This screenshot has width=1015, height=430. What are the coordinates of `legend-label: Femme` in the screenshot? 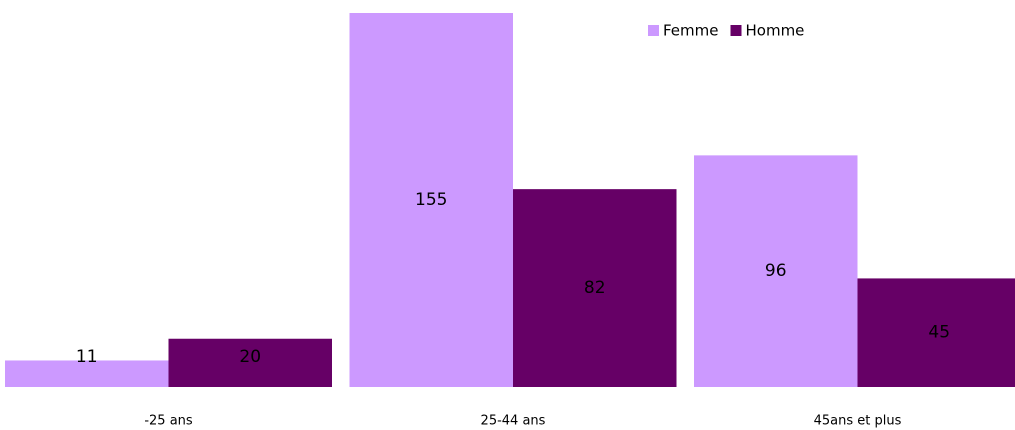 It's located at (691, 31).